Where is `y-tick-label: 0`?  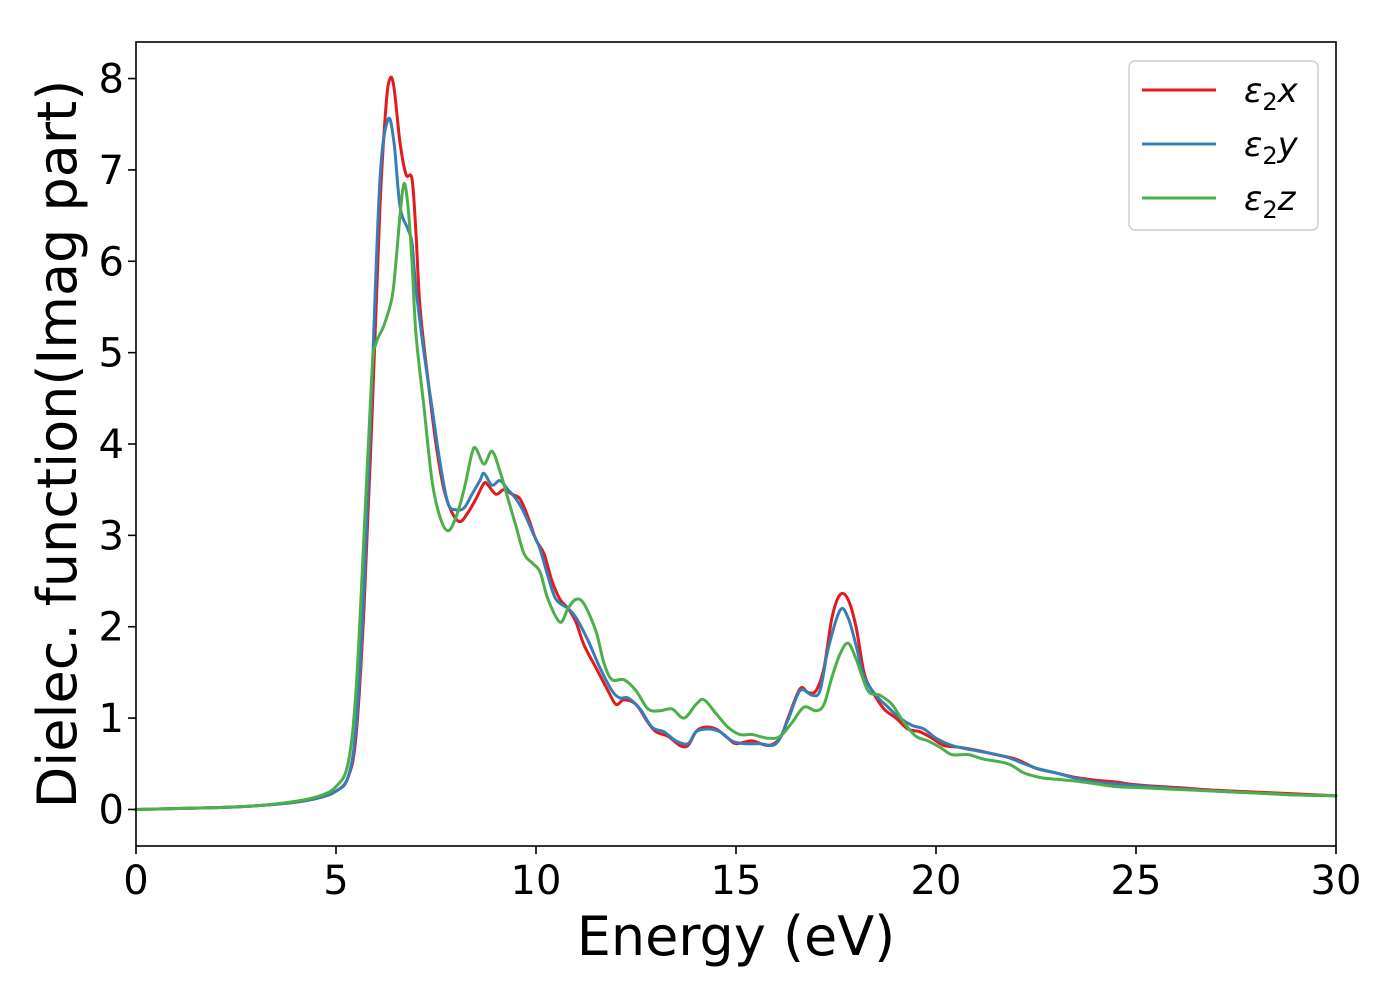
y-tick-label: 0 is located at coordinates (111, 810).